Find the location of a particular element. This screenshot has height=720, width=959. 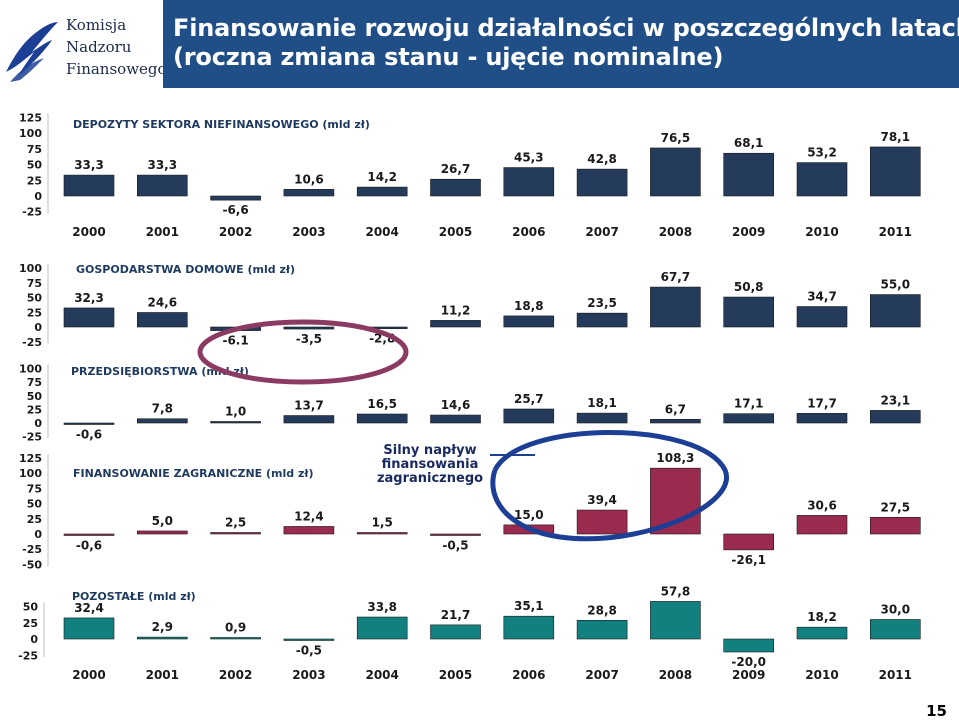

data-label: 12,4 is located at coordinates (309, 516).